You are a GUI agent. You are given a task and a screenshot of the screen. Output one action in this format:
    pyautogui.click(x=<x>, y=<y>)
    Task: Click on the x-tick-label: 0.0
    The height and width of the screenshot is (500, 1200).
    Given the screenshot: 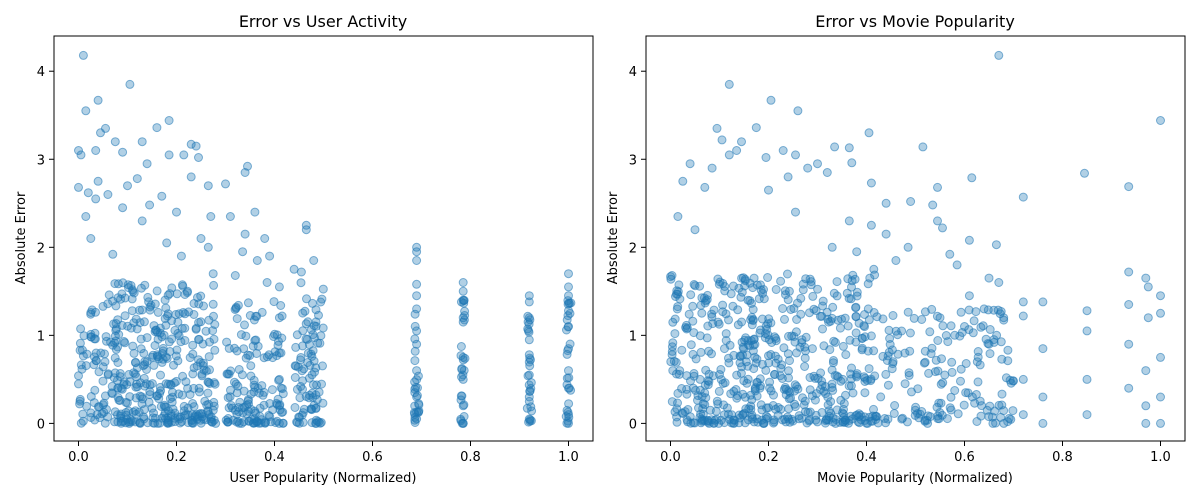 What is the action you would take?
    pyautogui.click(x=78, y=457)
    